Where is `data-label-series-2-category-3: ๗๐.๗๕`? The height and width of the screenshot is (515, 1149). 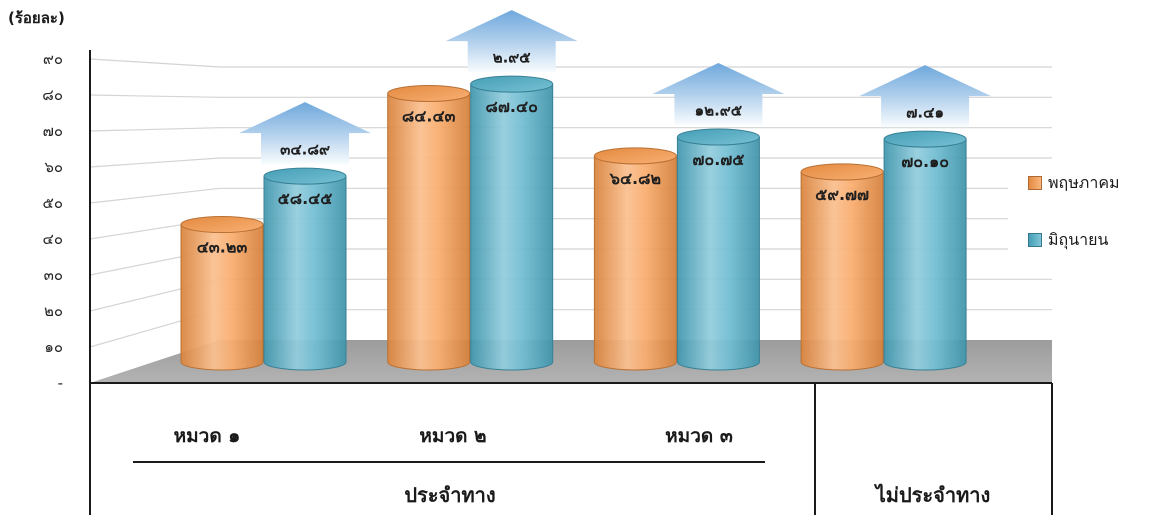 data-label-series-2-category-3: ๗๐.๗๕ is located at coordinates (718, 159).